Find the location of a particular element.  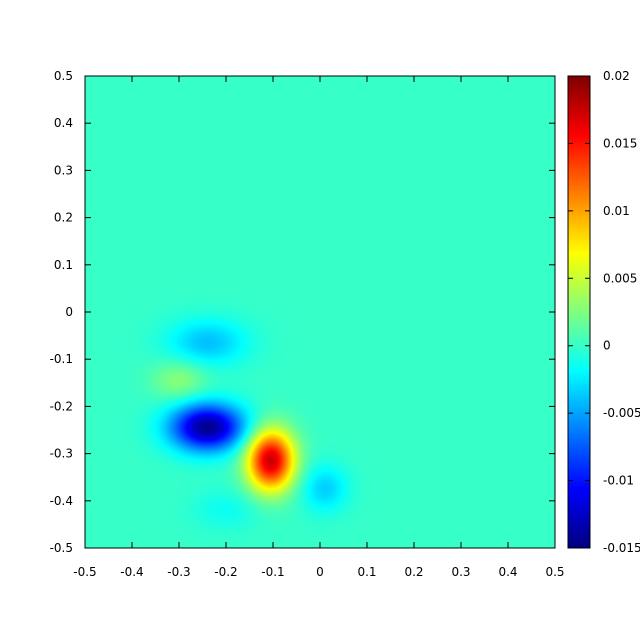

colorbar-gradient is located at coordinates (579, 312).